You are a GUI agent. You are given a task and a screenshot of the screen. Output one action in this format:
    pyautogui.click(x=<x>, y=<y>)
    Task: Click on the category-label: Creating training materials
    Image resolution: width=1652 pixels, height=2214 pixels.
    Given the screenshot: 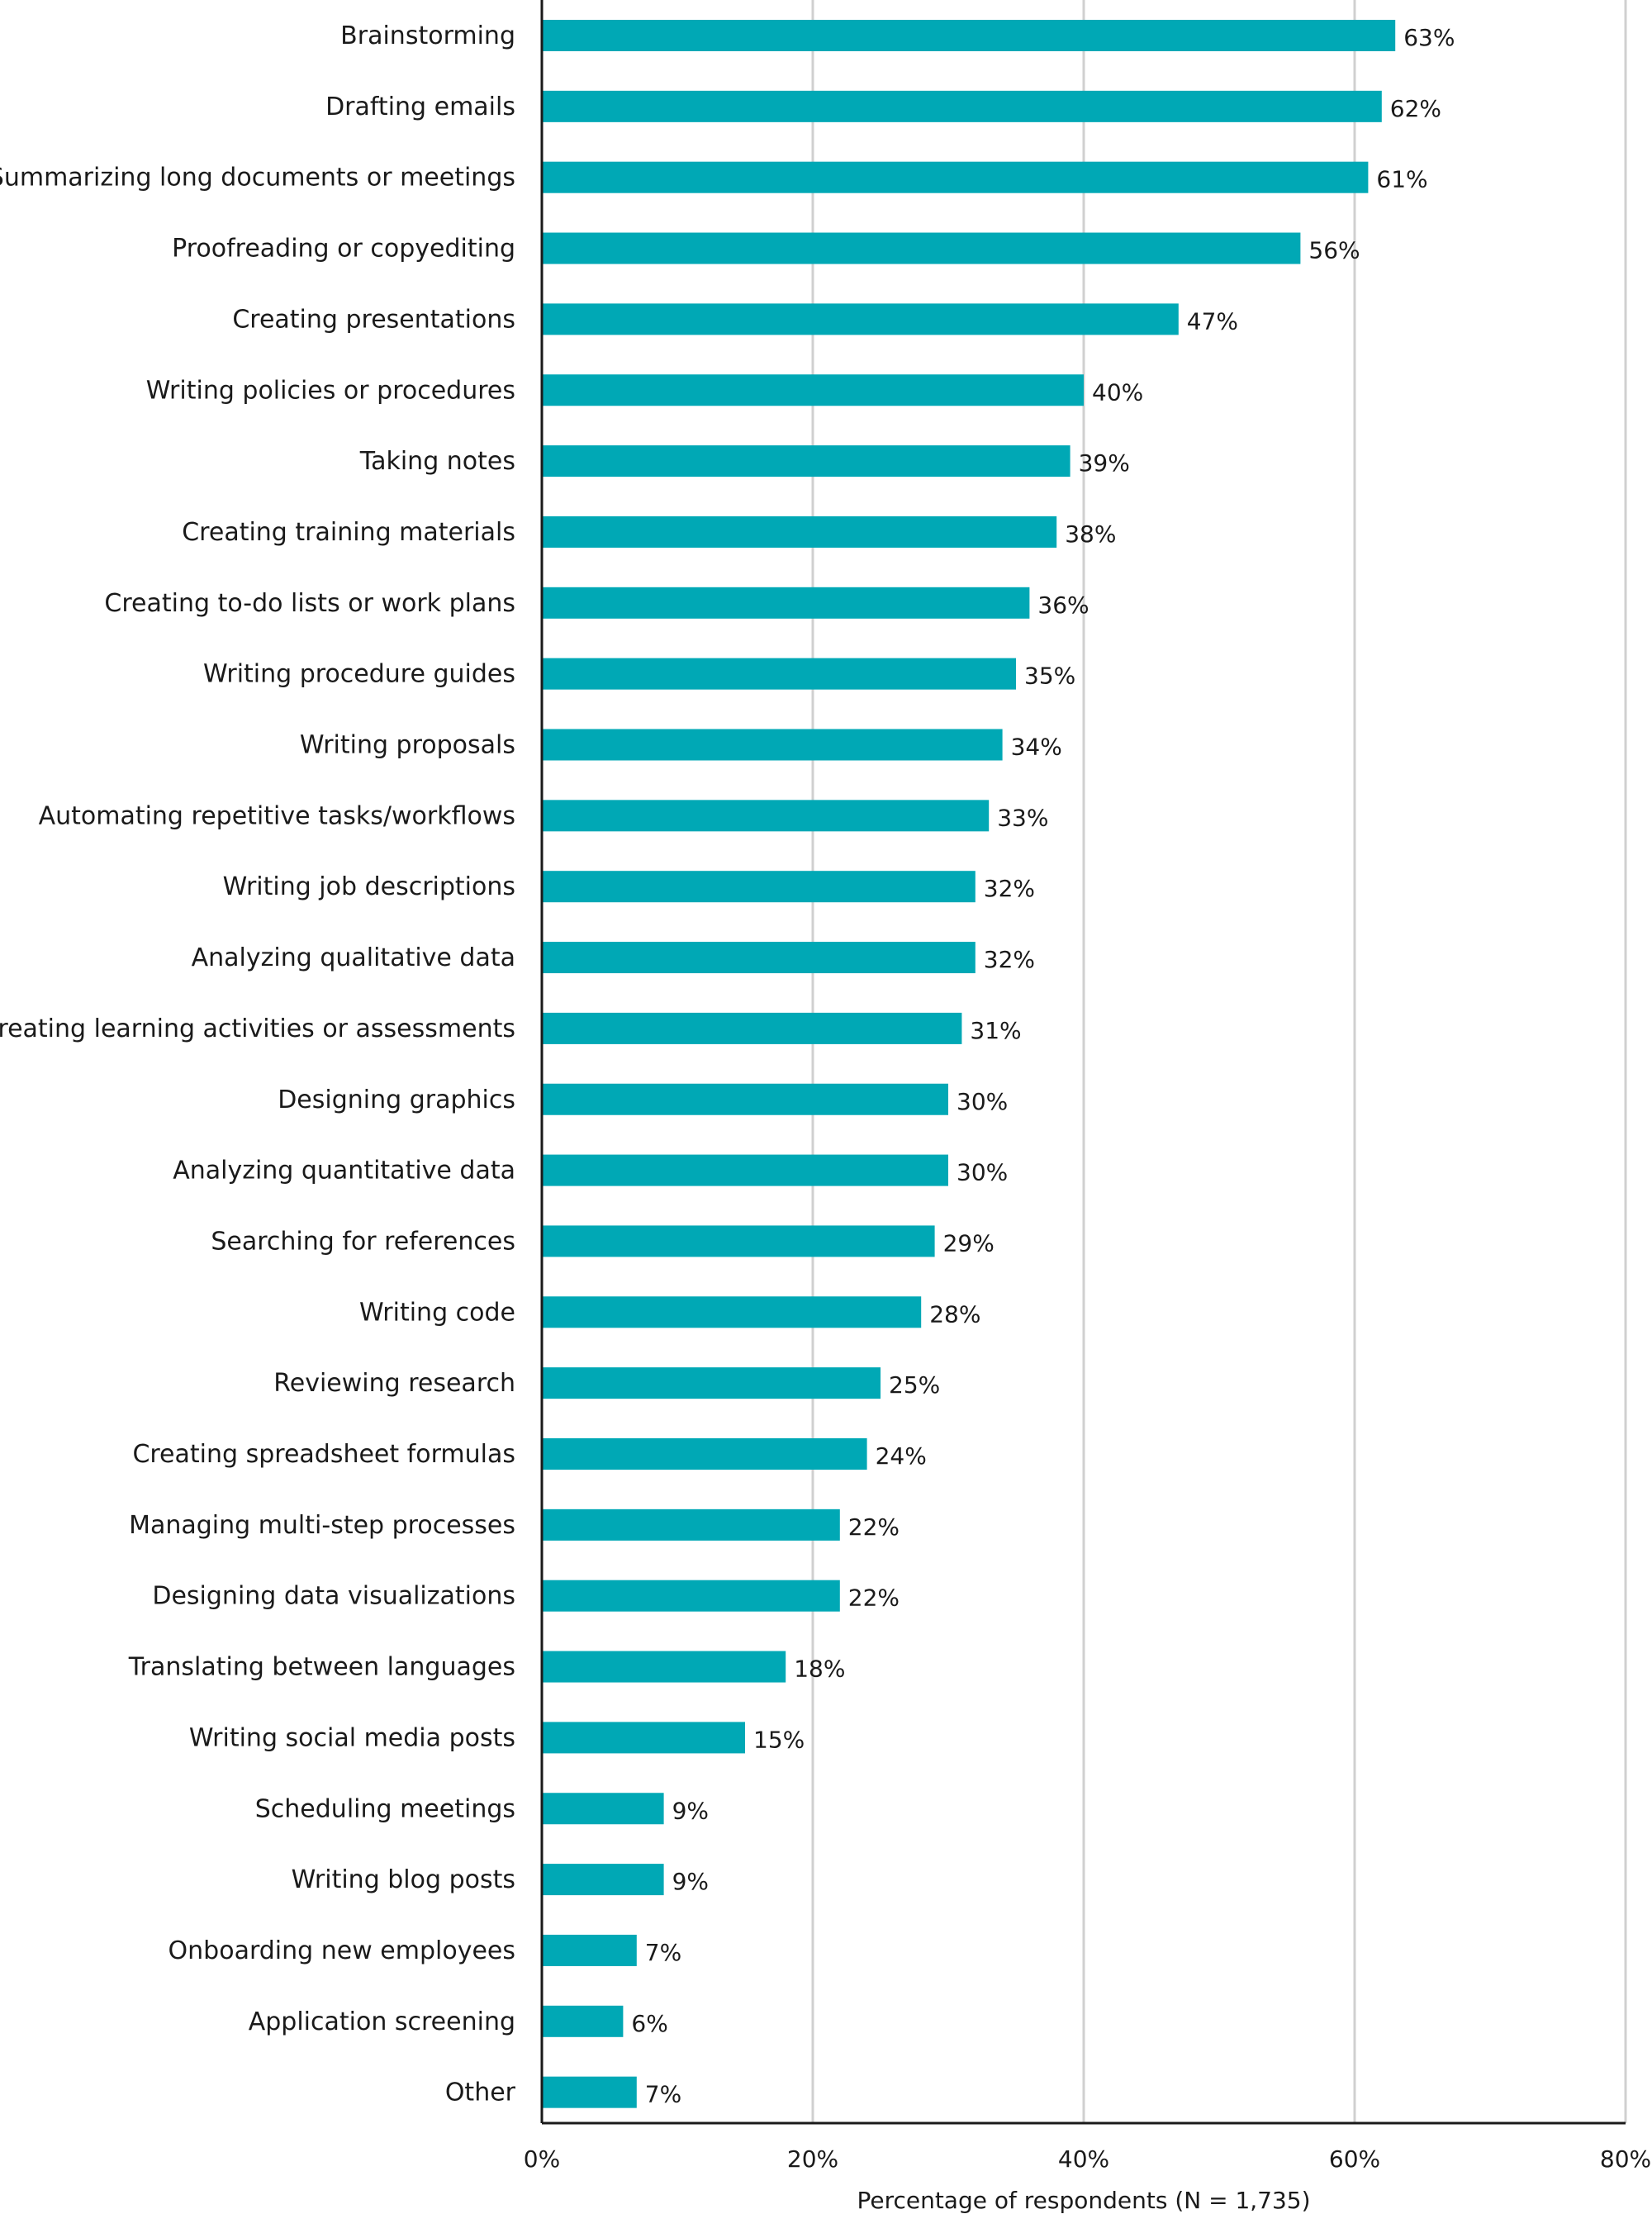 What is the action you would take?
    pyautogui.click(x=348, y=532)
    